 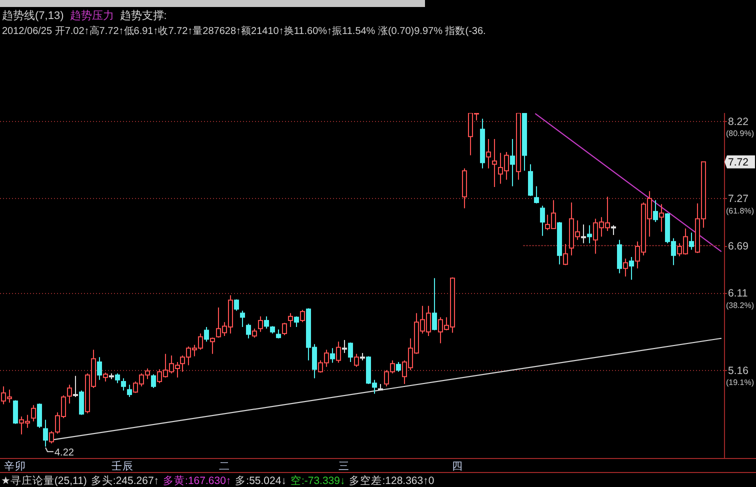 I want to click on ref-line-label: (38.2%), so click(x=740, y=305).